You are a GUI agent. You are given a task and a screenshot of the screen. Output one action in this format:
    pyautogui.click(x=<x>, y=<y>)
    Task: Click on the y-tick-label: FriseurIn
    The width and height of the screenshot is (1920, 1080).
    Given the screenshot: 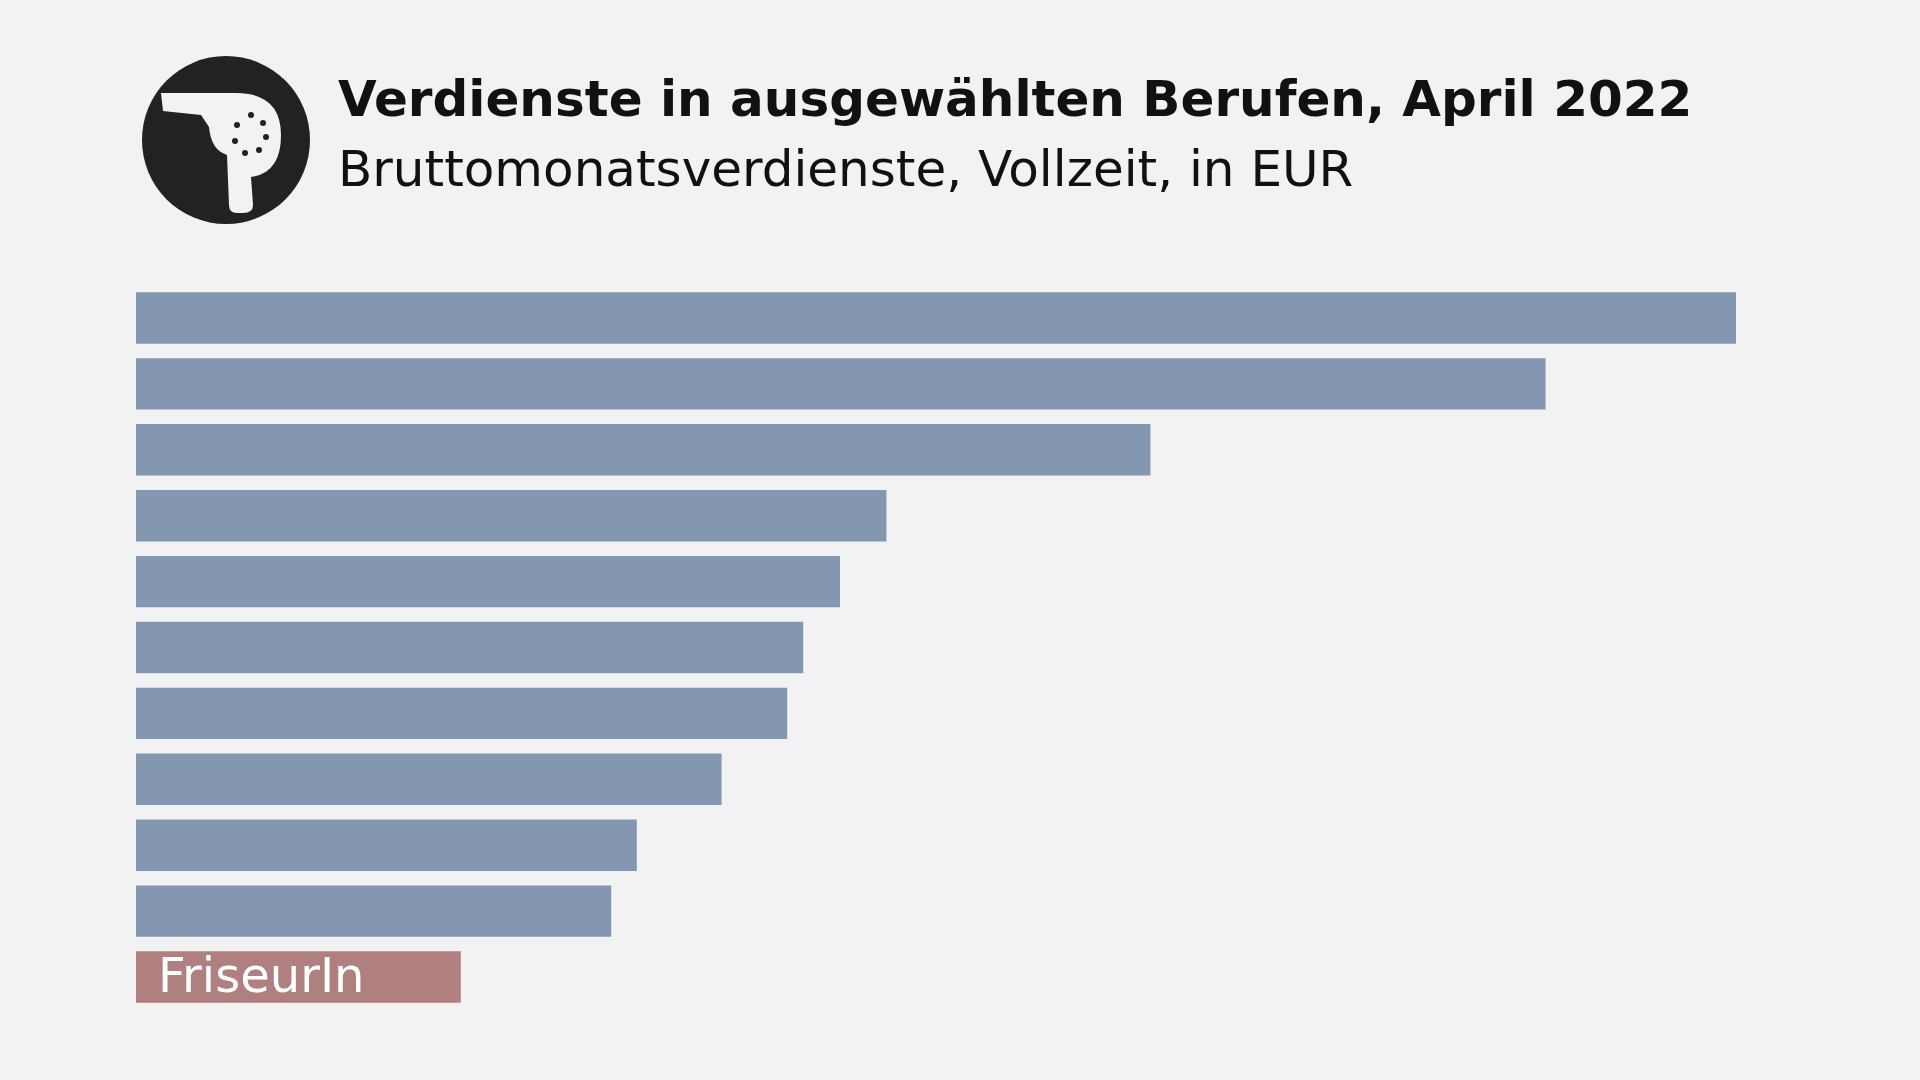 What is the action you would take?
    pyautogui.click(x=261, y=974)
    